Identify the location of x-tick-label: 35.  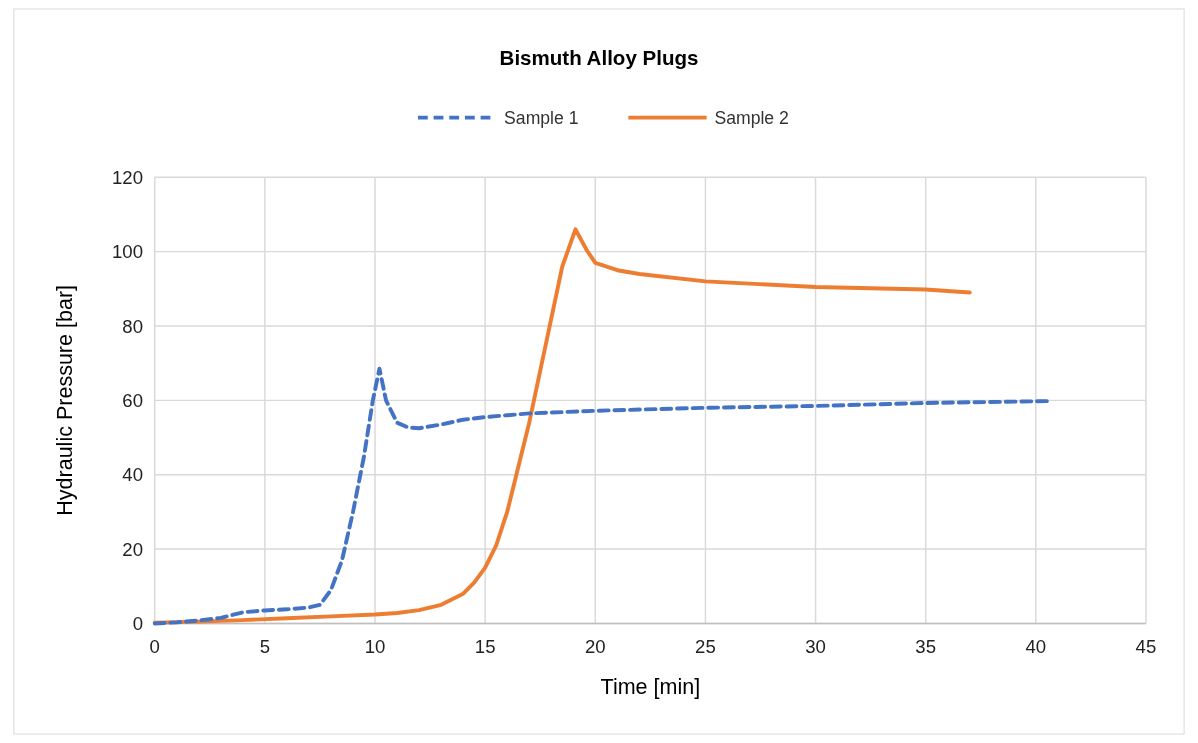
(926, 646).